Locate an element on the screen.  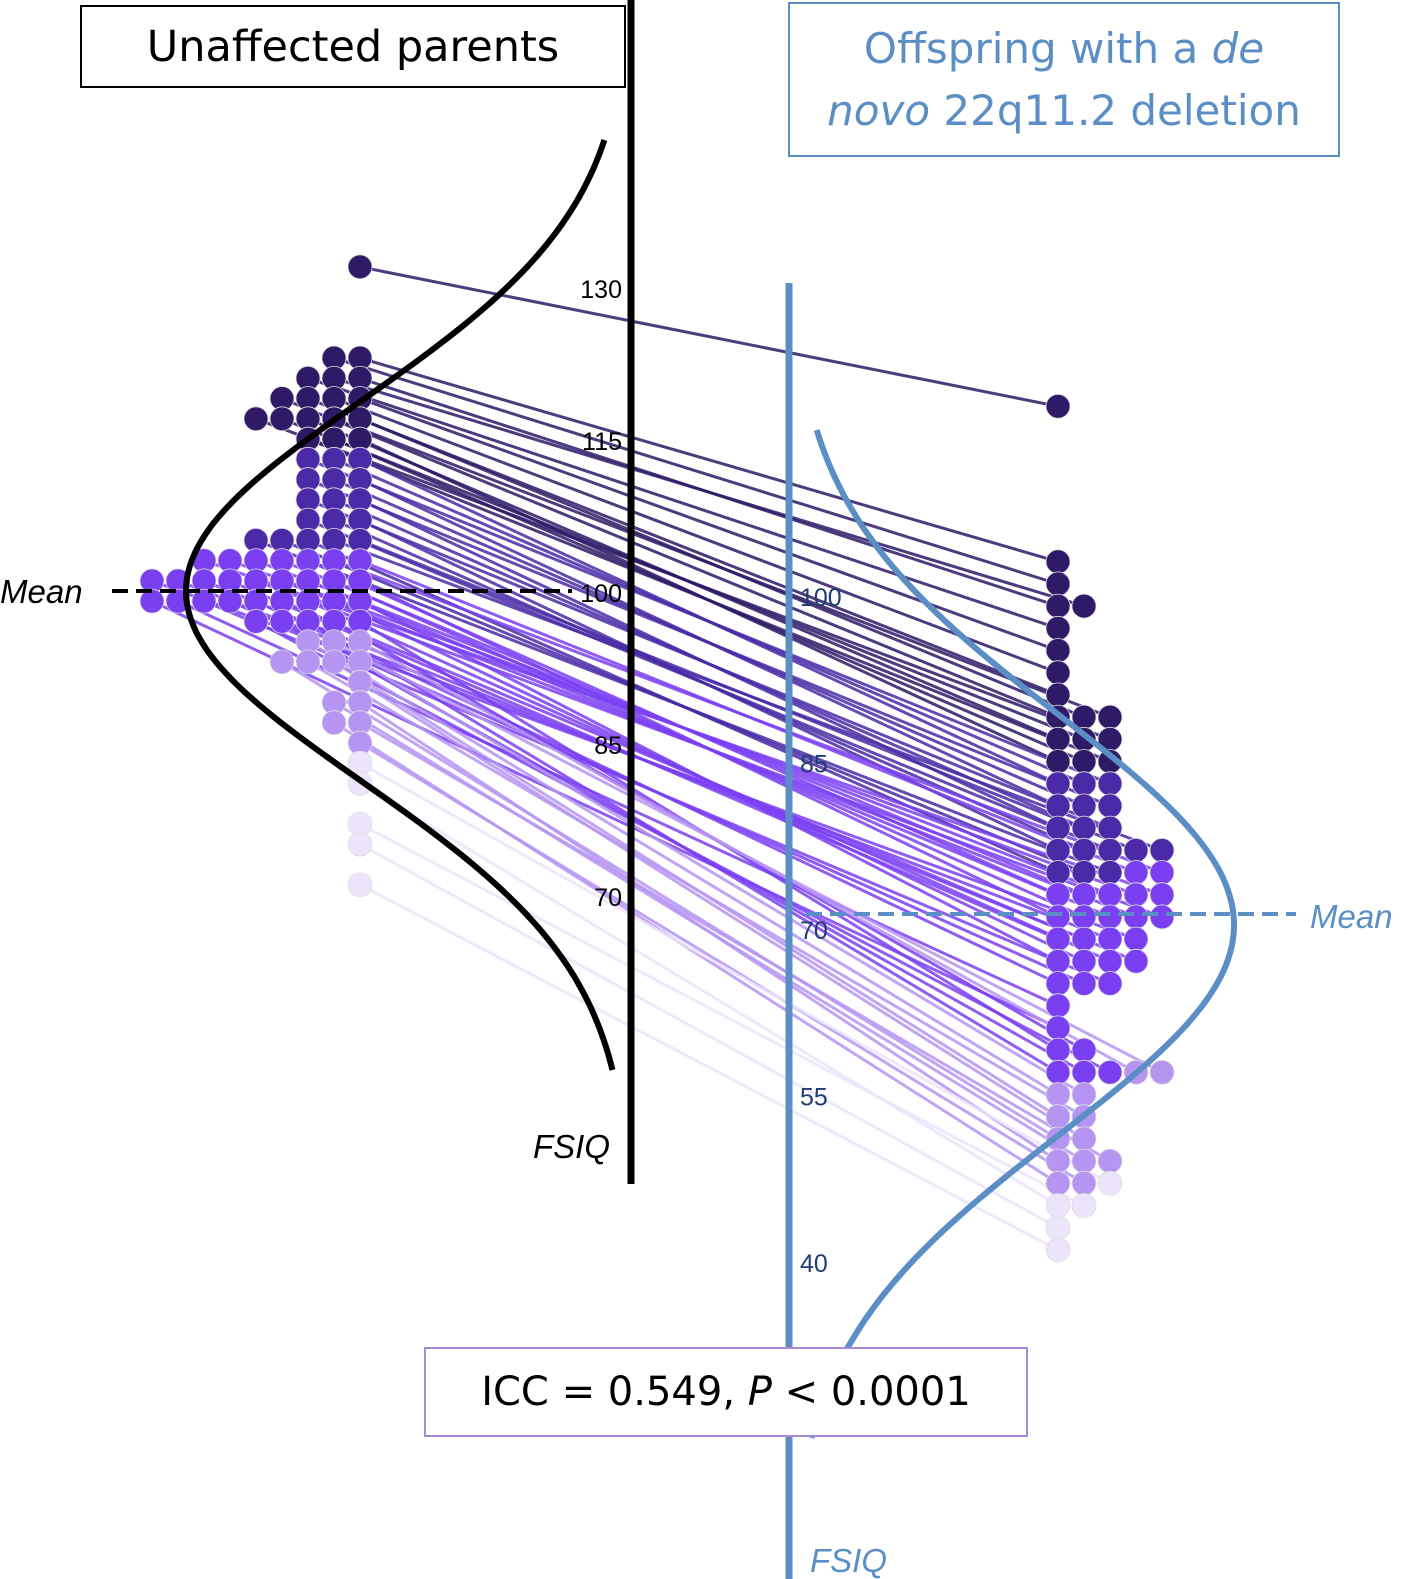
offspring-mean-label: Mean is located at coordinates (1351, 916).